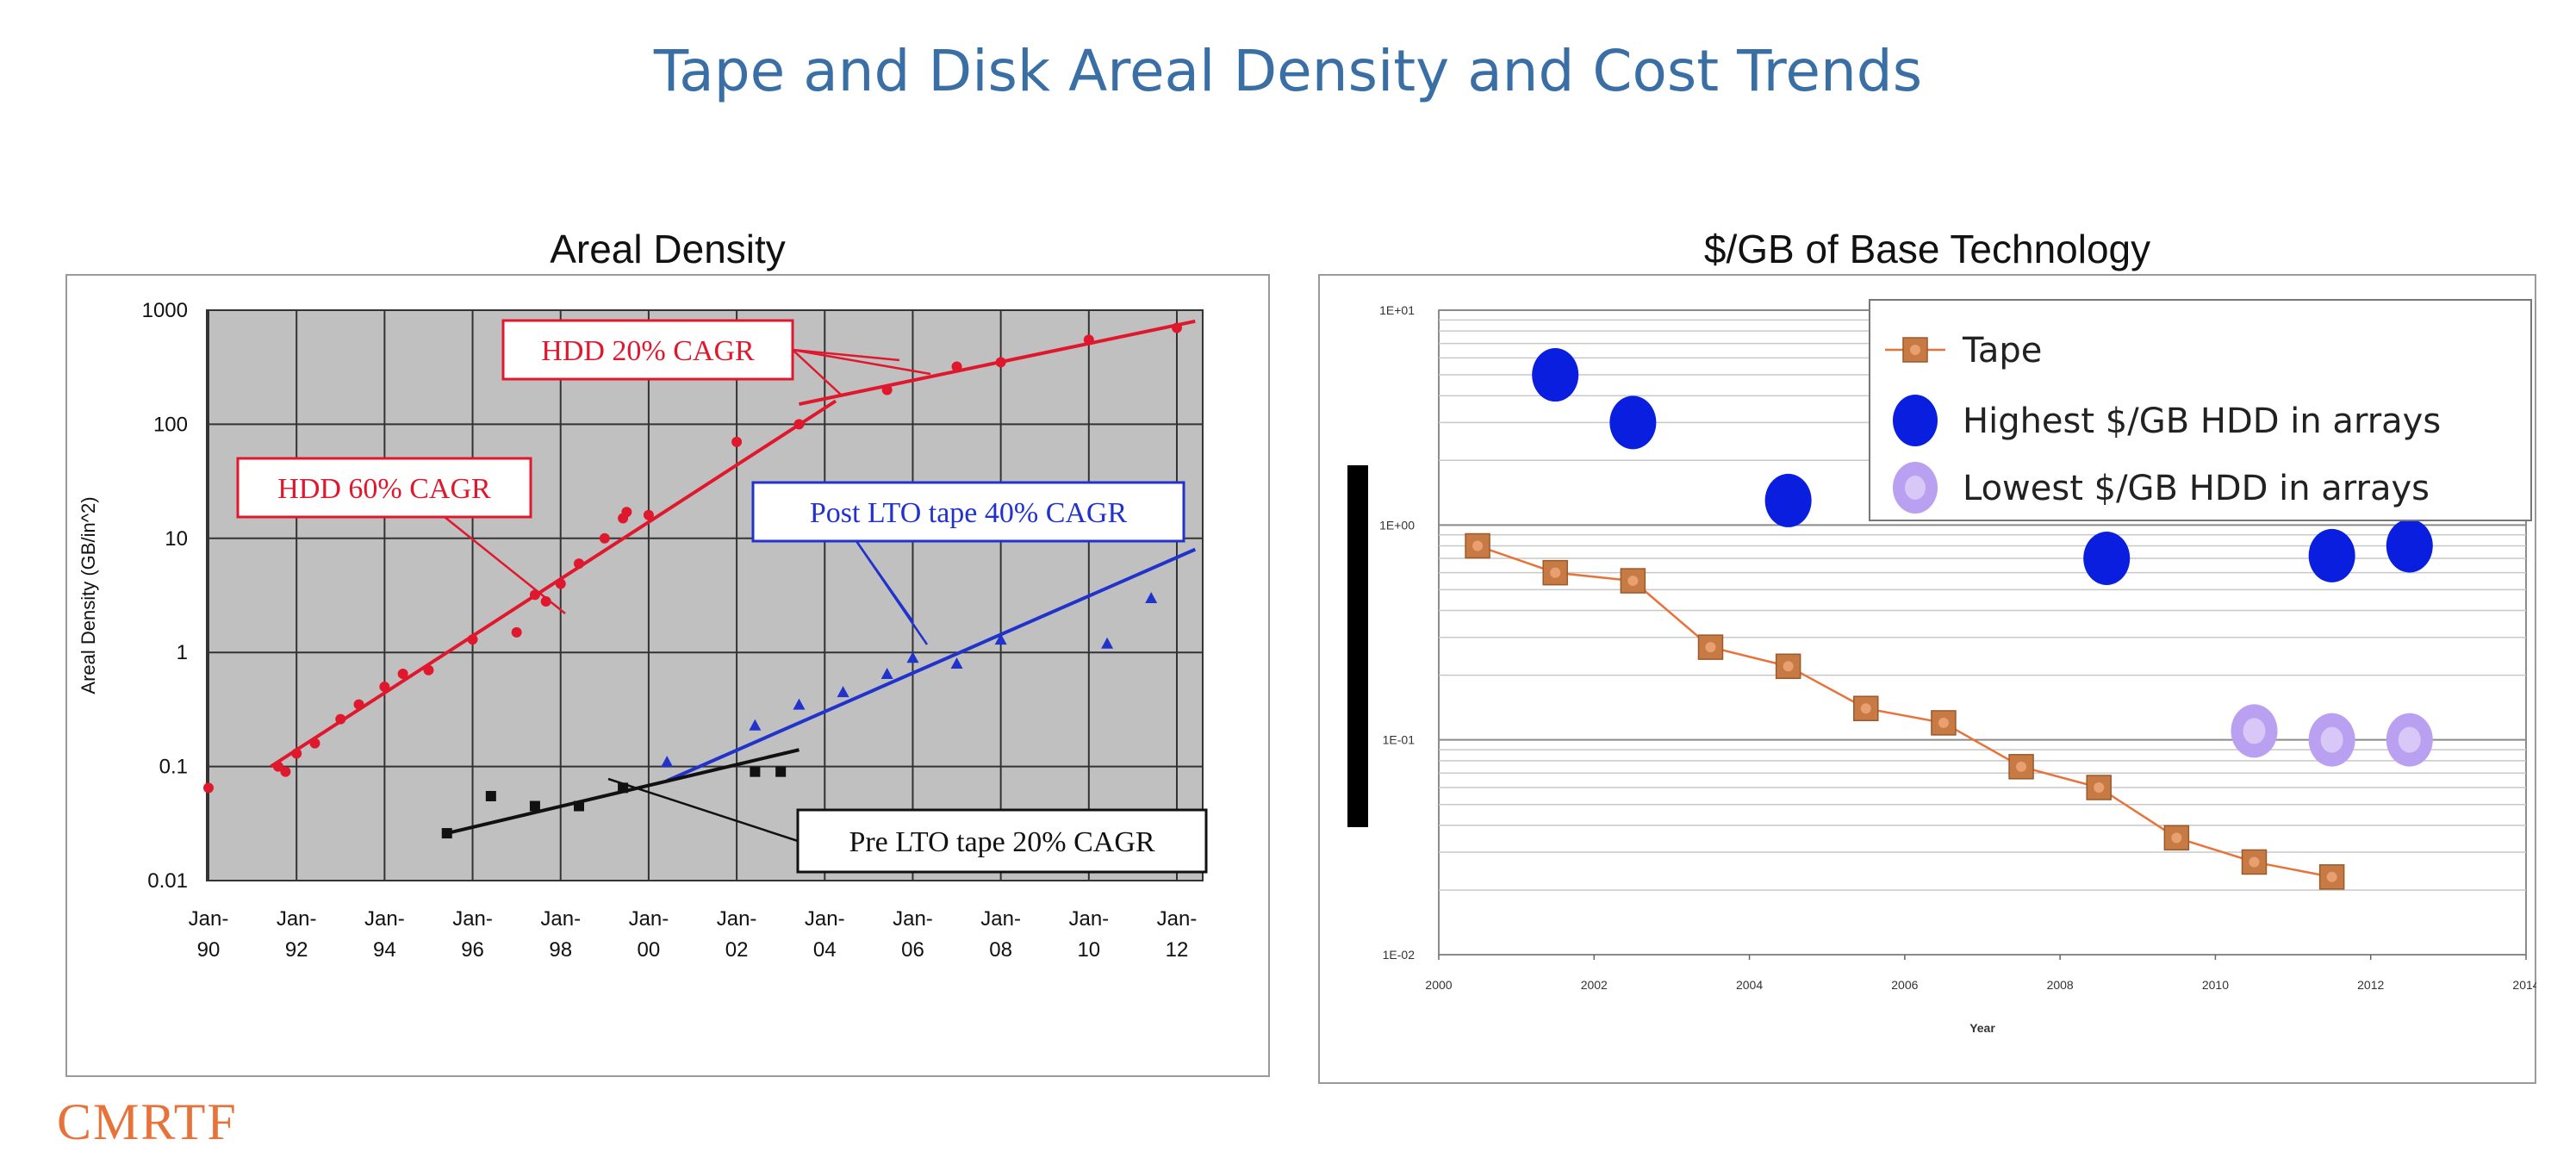  What do you see at coordinates (2002, 351) in the screenshot?
I see `legend-label-tape: Tape` at bounding box center [2002, 351].